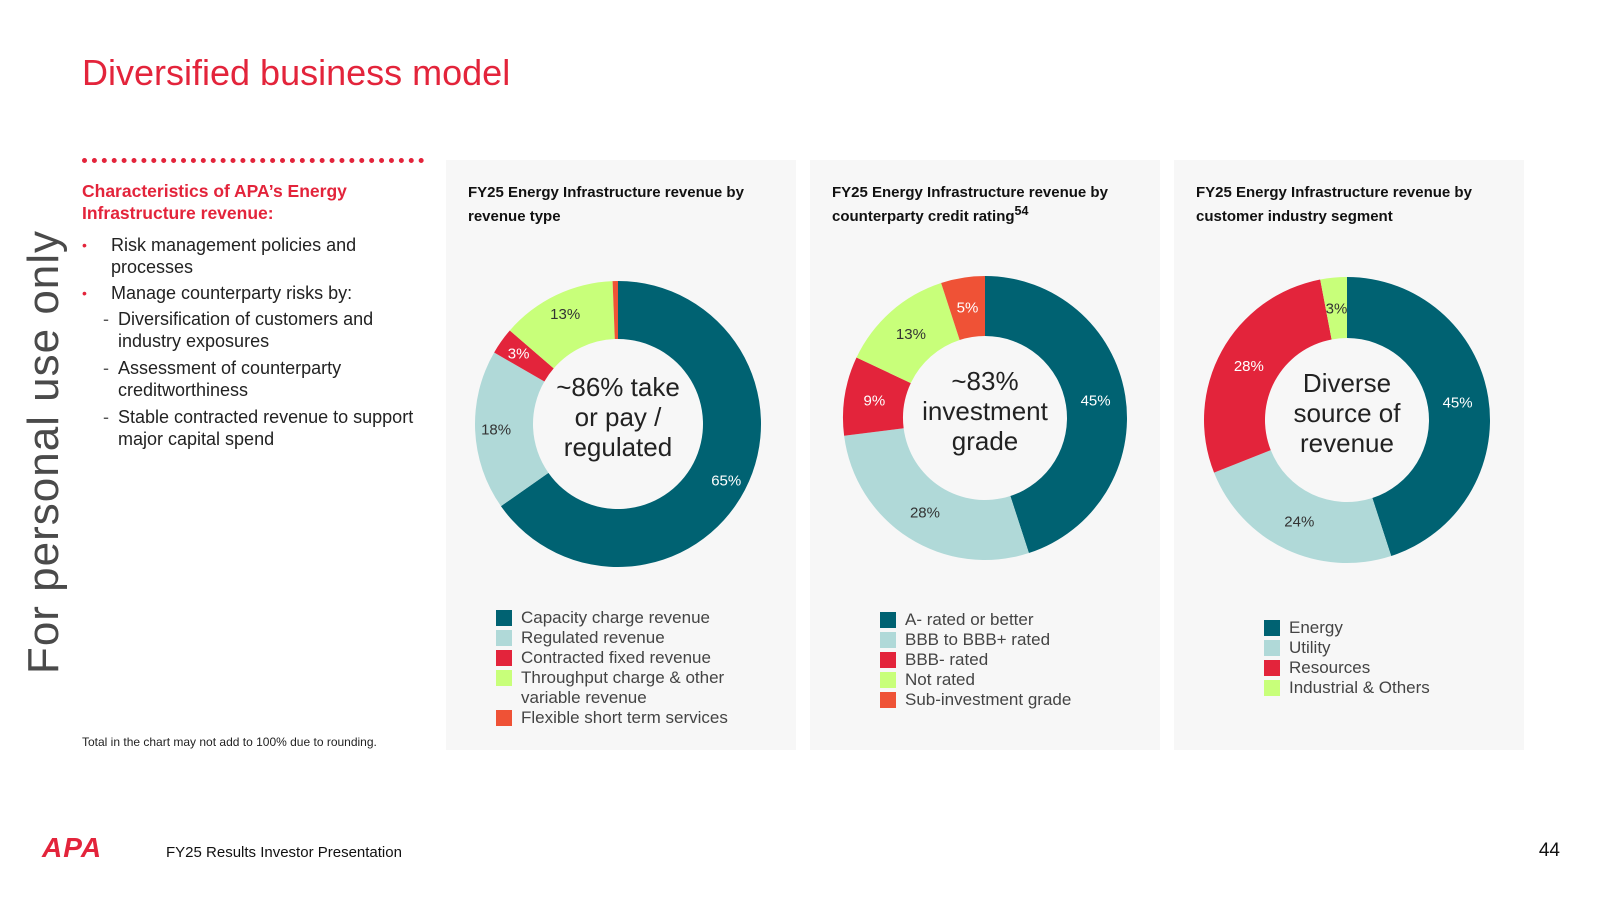 Image resolution: width=1600 pixels, height=901 pixels. What do you see at coordinates (1337, 308) in the screenshot?
I see `slice-label: 3%` at bounding box center [1337, 308].